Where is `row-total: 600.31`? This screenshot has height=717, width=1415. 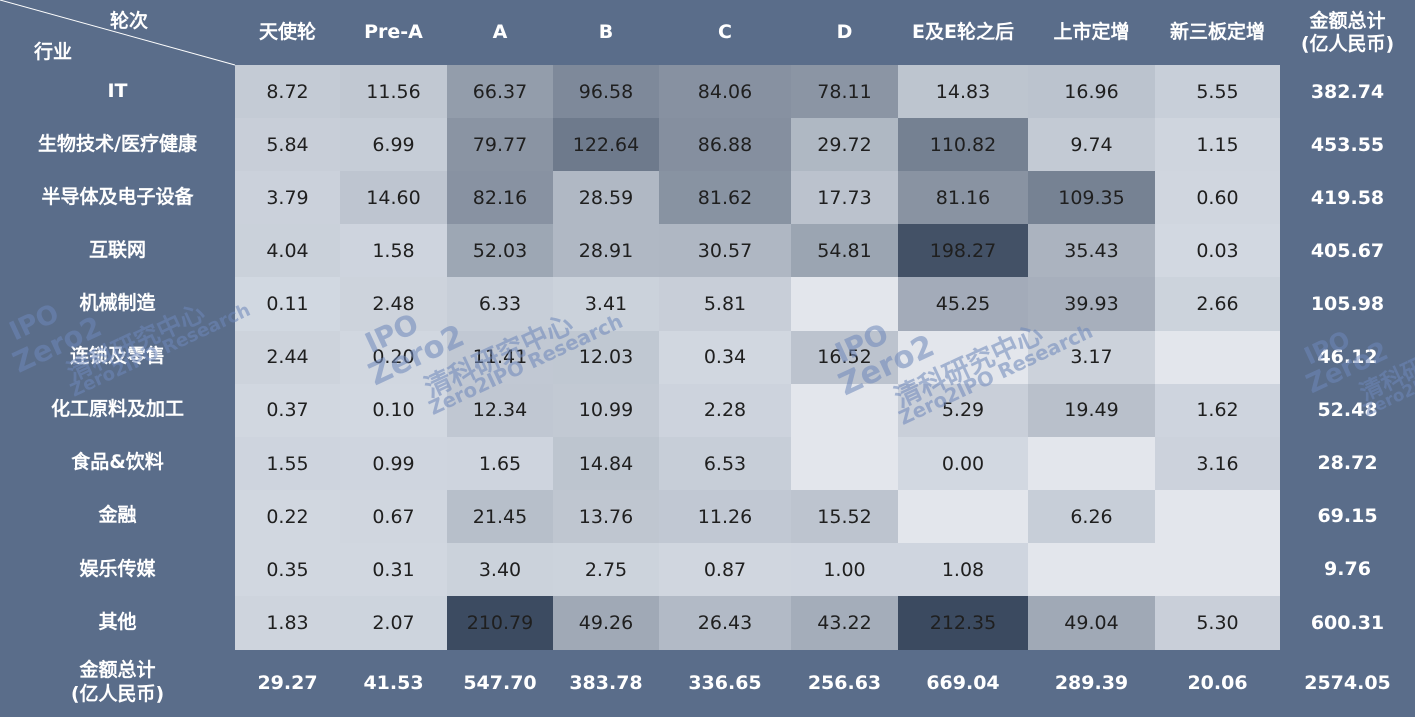 row-total: 600.31 is located at coordinates (1347, 622).